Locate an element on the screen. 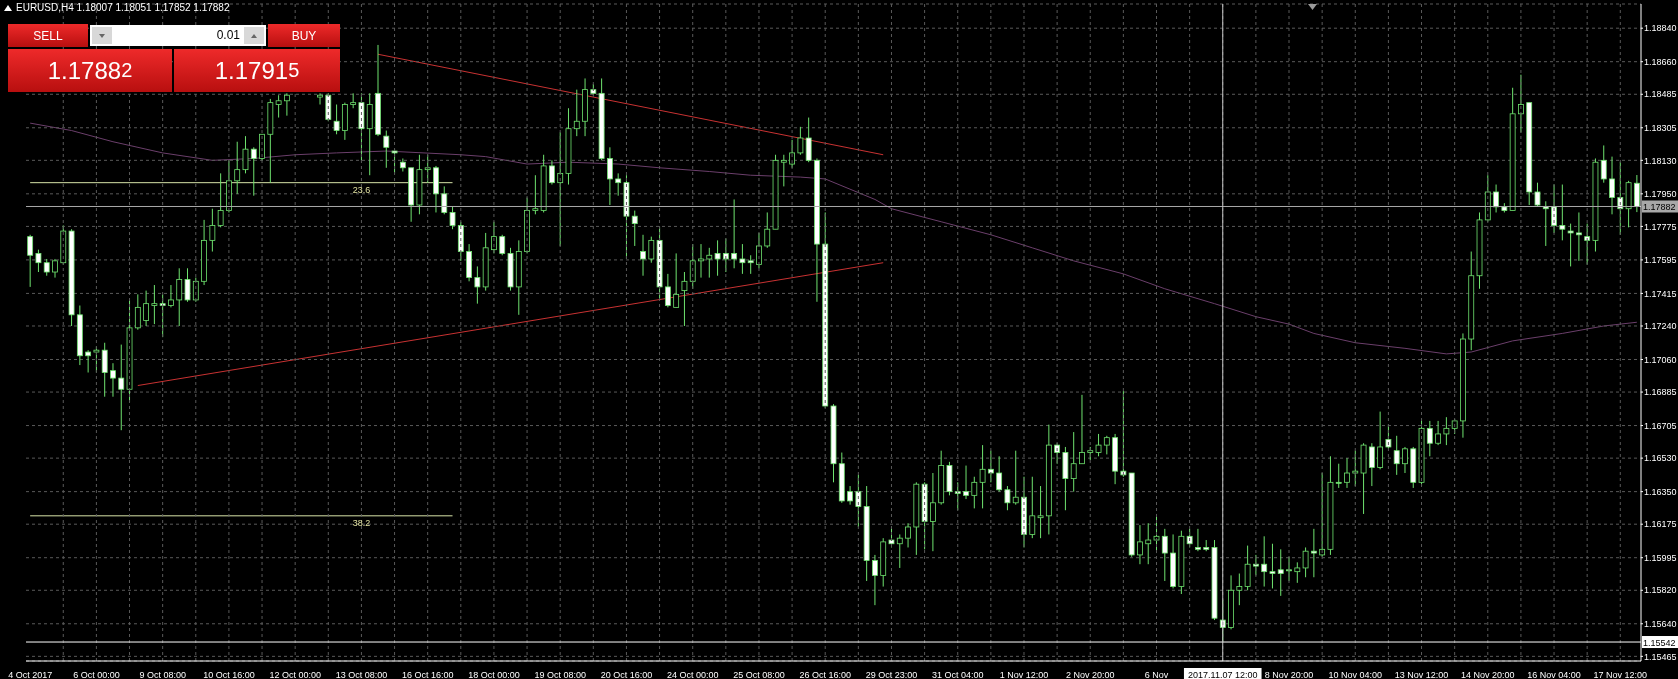  y-tick-label: 1.17595 is located at coordinates (1660, 260).